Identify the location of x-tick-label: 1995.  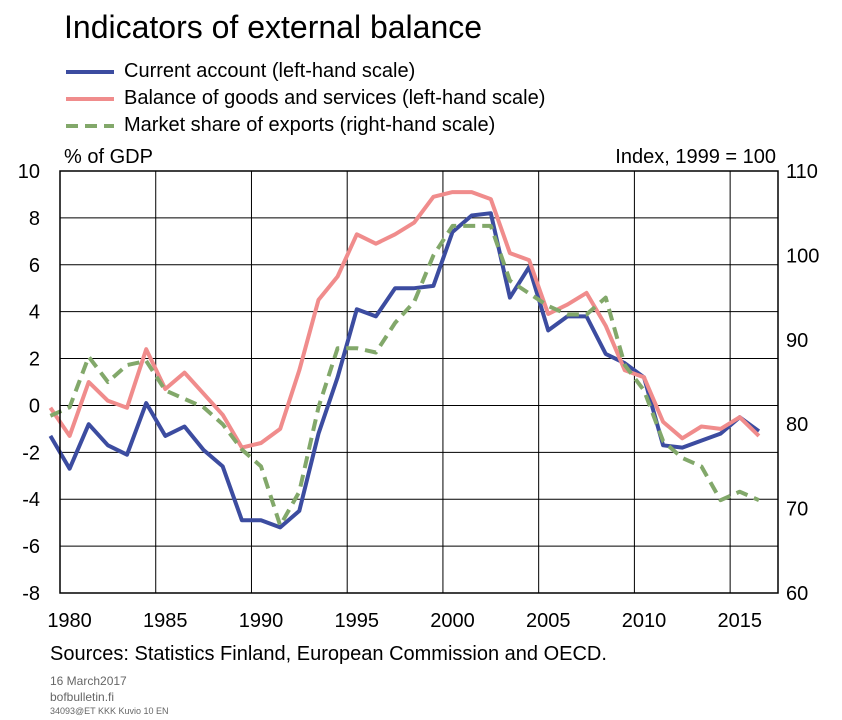
(357, 621).